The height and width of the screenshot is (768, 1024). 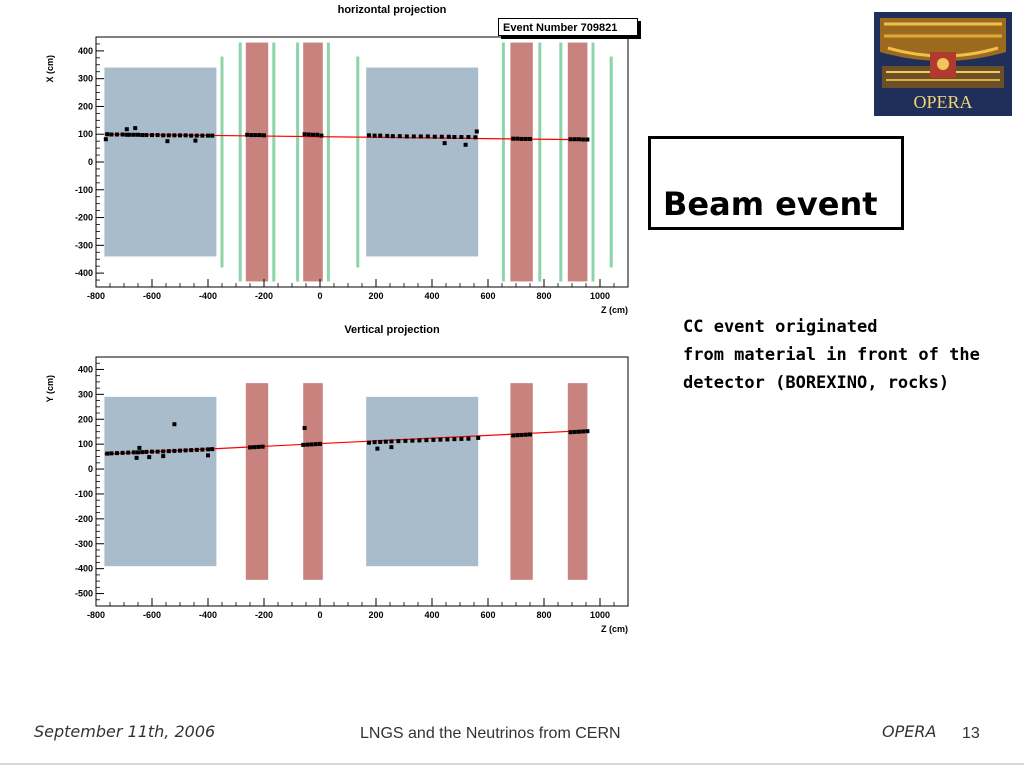 What do you see at coordinates (84, 594) in the screenshot?
I see `y-tick-label: -500` at bounding box center [84, 594].